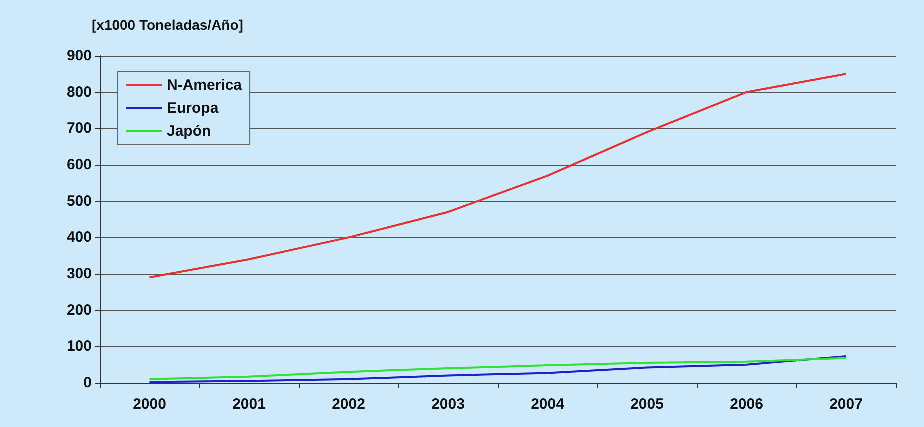 This screenshot has height=427, width=924. I want to click on x-tick-label: 2005, so click(647, 404).